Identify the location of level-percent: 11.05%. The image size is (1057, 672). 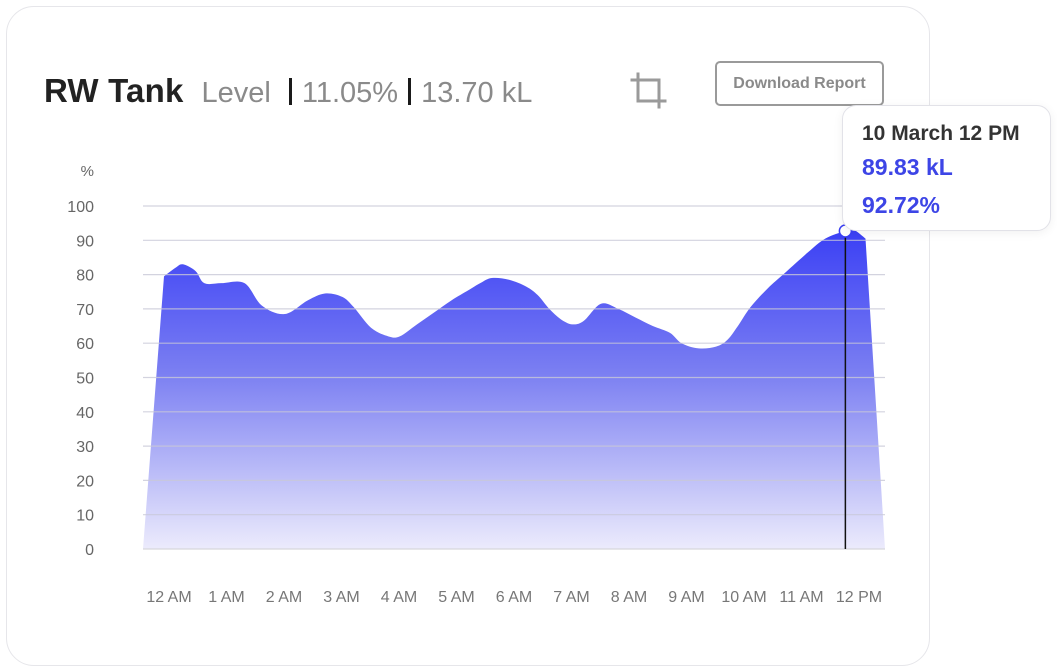
(350, 93).